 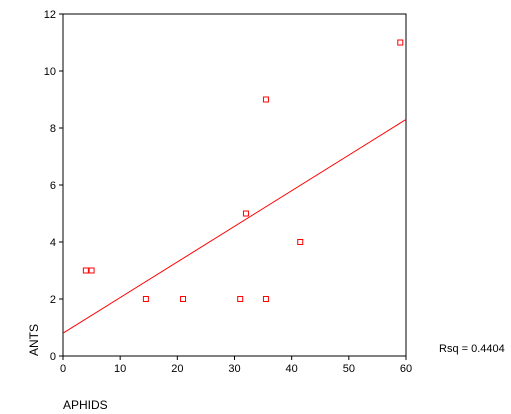 I want to click on x-tick-label: 60, so click(x=406, y=369).